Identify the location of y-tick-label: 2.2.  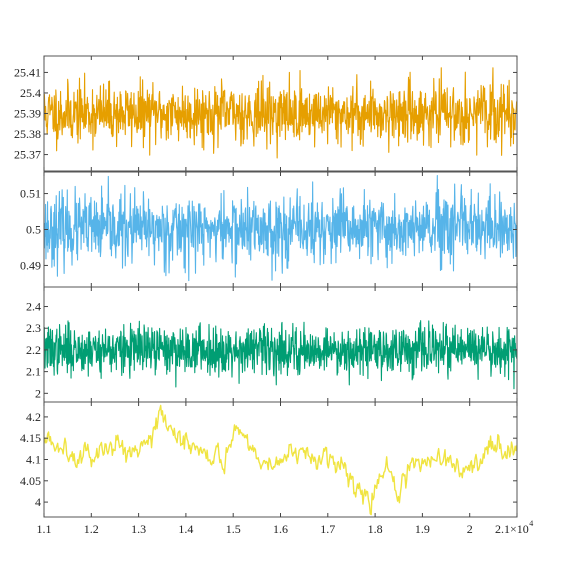
(33, 350).